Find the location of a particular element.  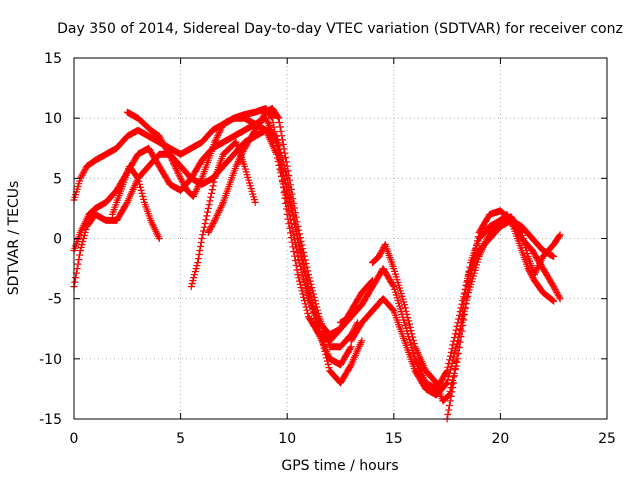

y-tick-label: -10 is located at coordinates (50, 360).